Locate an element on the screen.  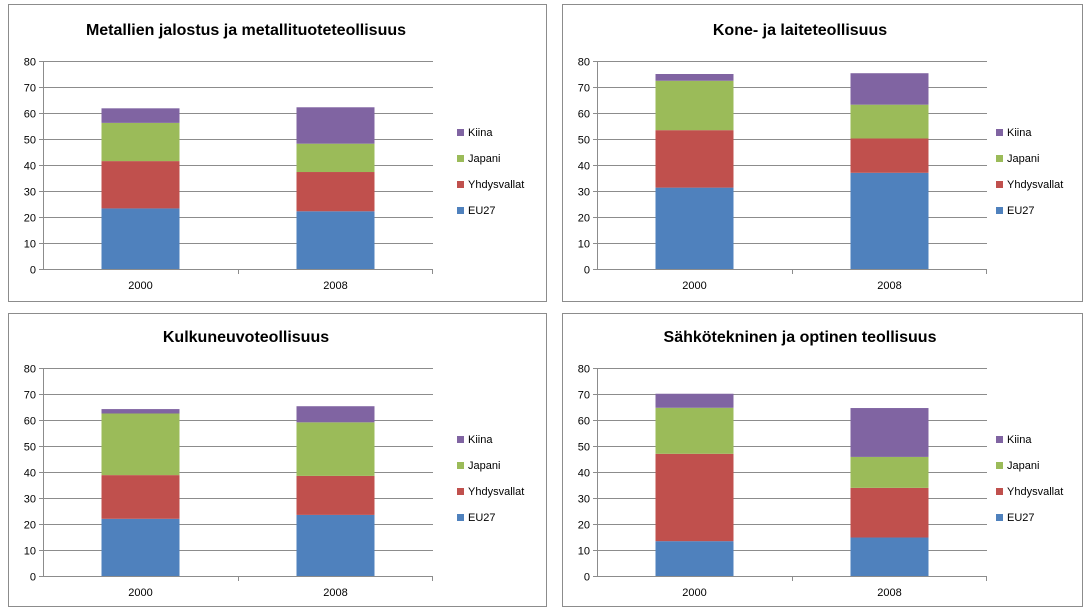
chart-title: Kone- ja laiteteollisuus is located at coordinates (800, 30).